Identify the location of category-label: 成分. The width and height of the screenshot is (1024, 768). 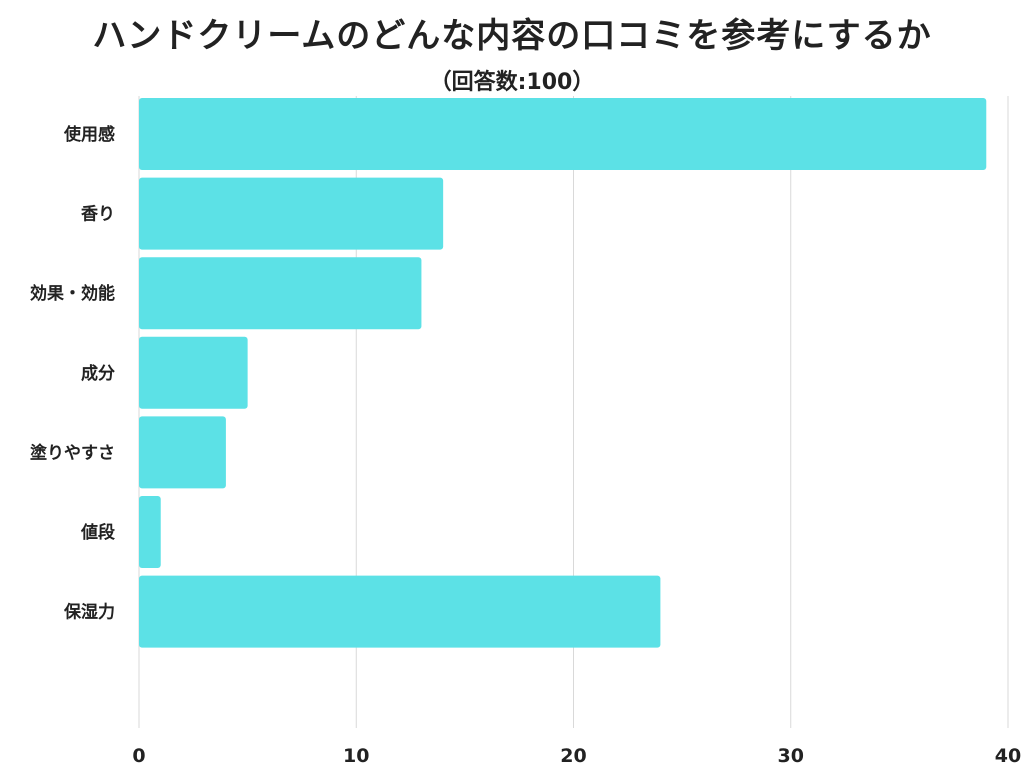
(98, 373).